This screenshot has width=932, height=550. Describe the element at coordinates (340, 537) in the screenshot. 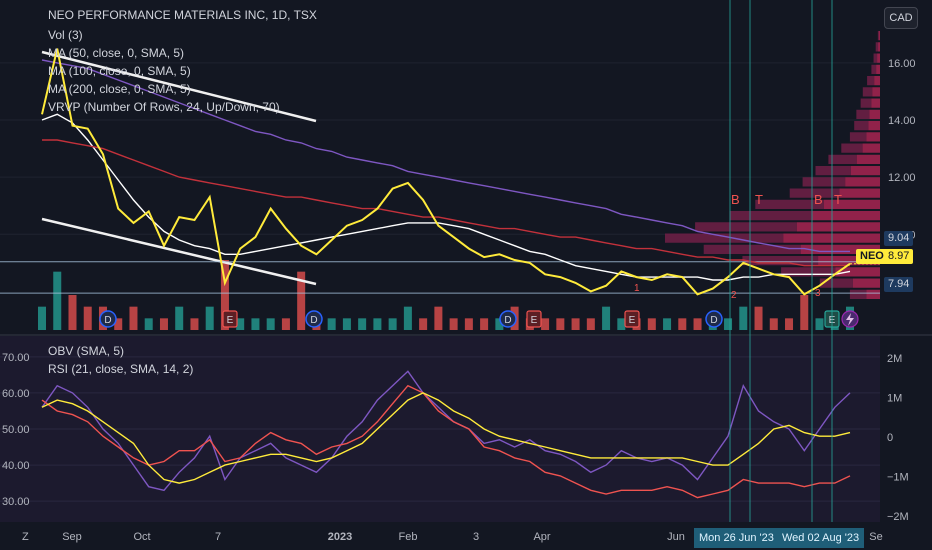

I see `time-tick-label: 2023` at that location.